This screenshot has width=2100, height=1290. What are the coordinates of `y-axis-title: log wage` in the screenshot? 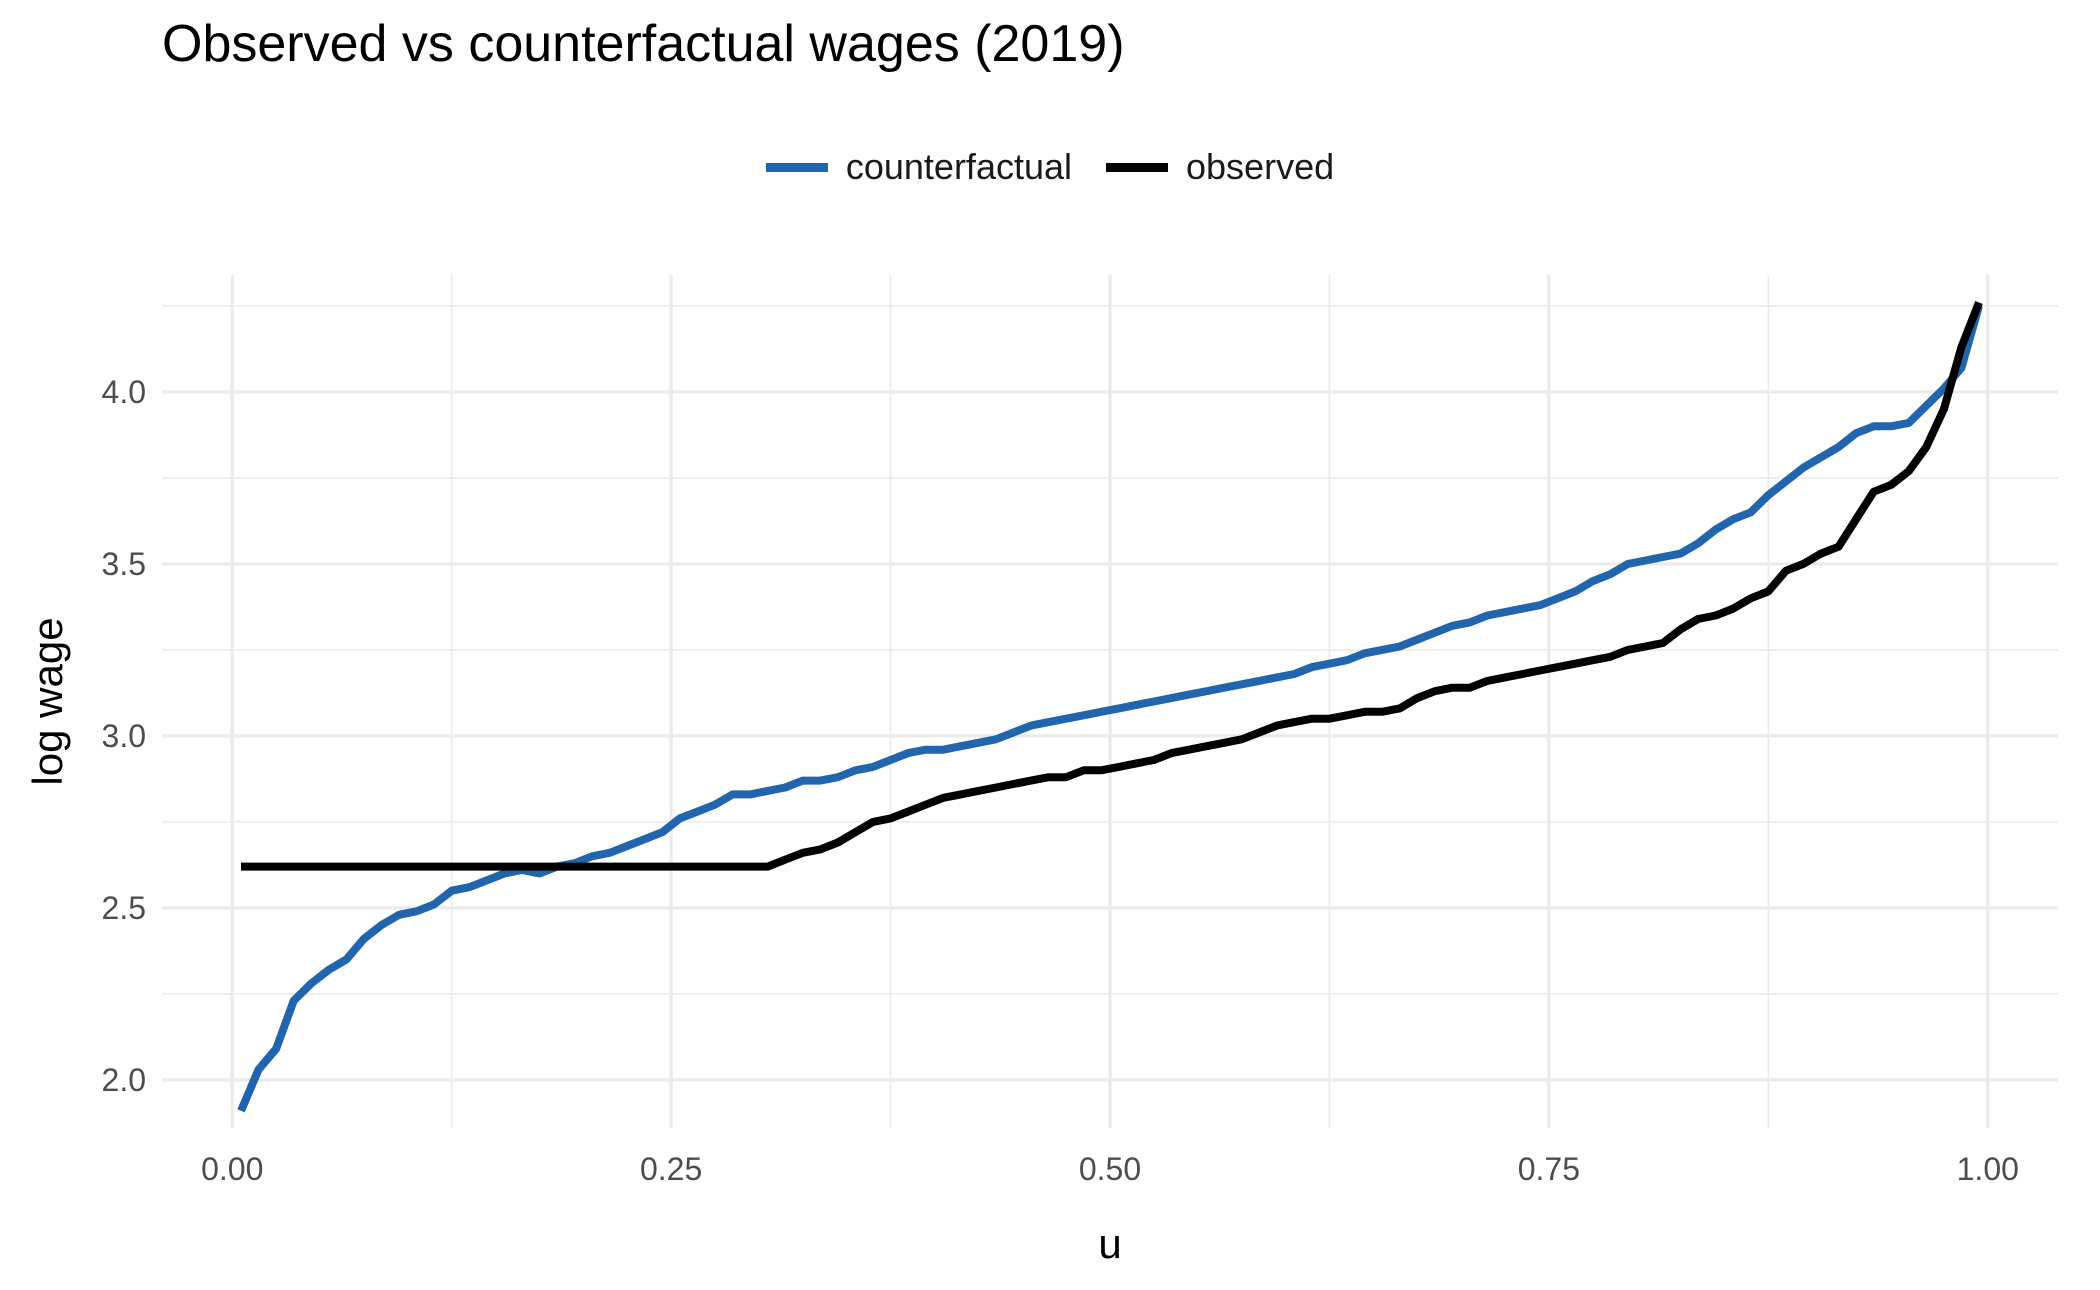 It's located at (47, 701).